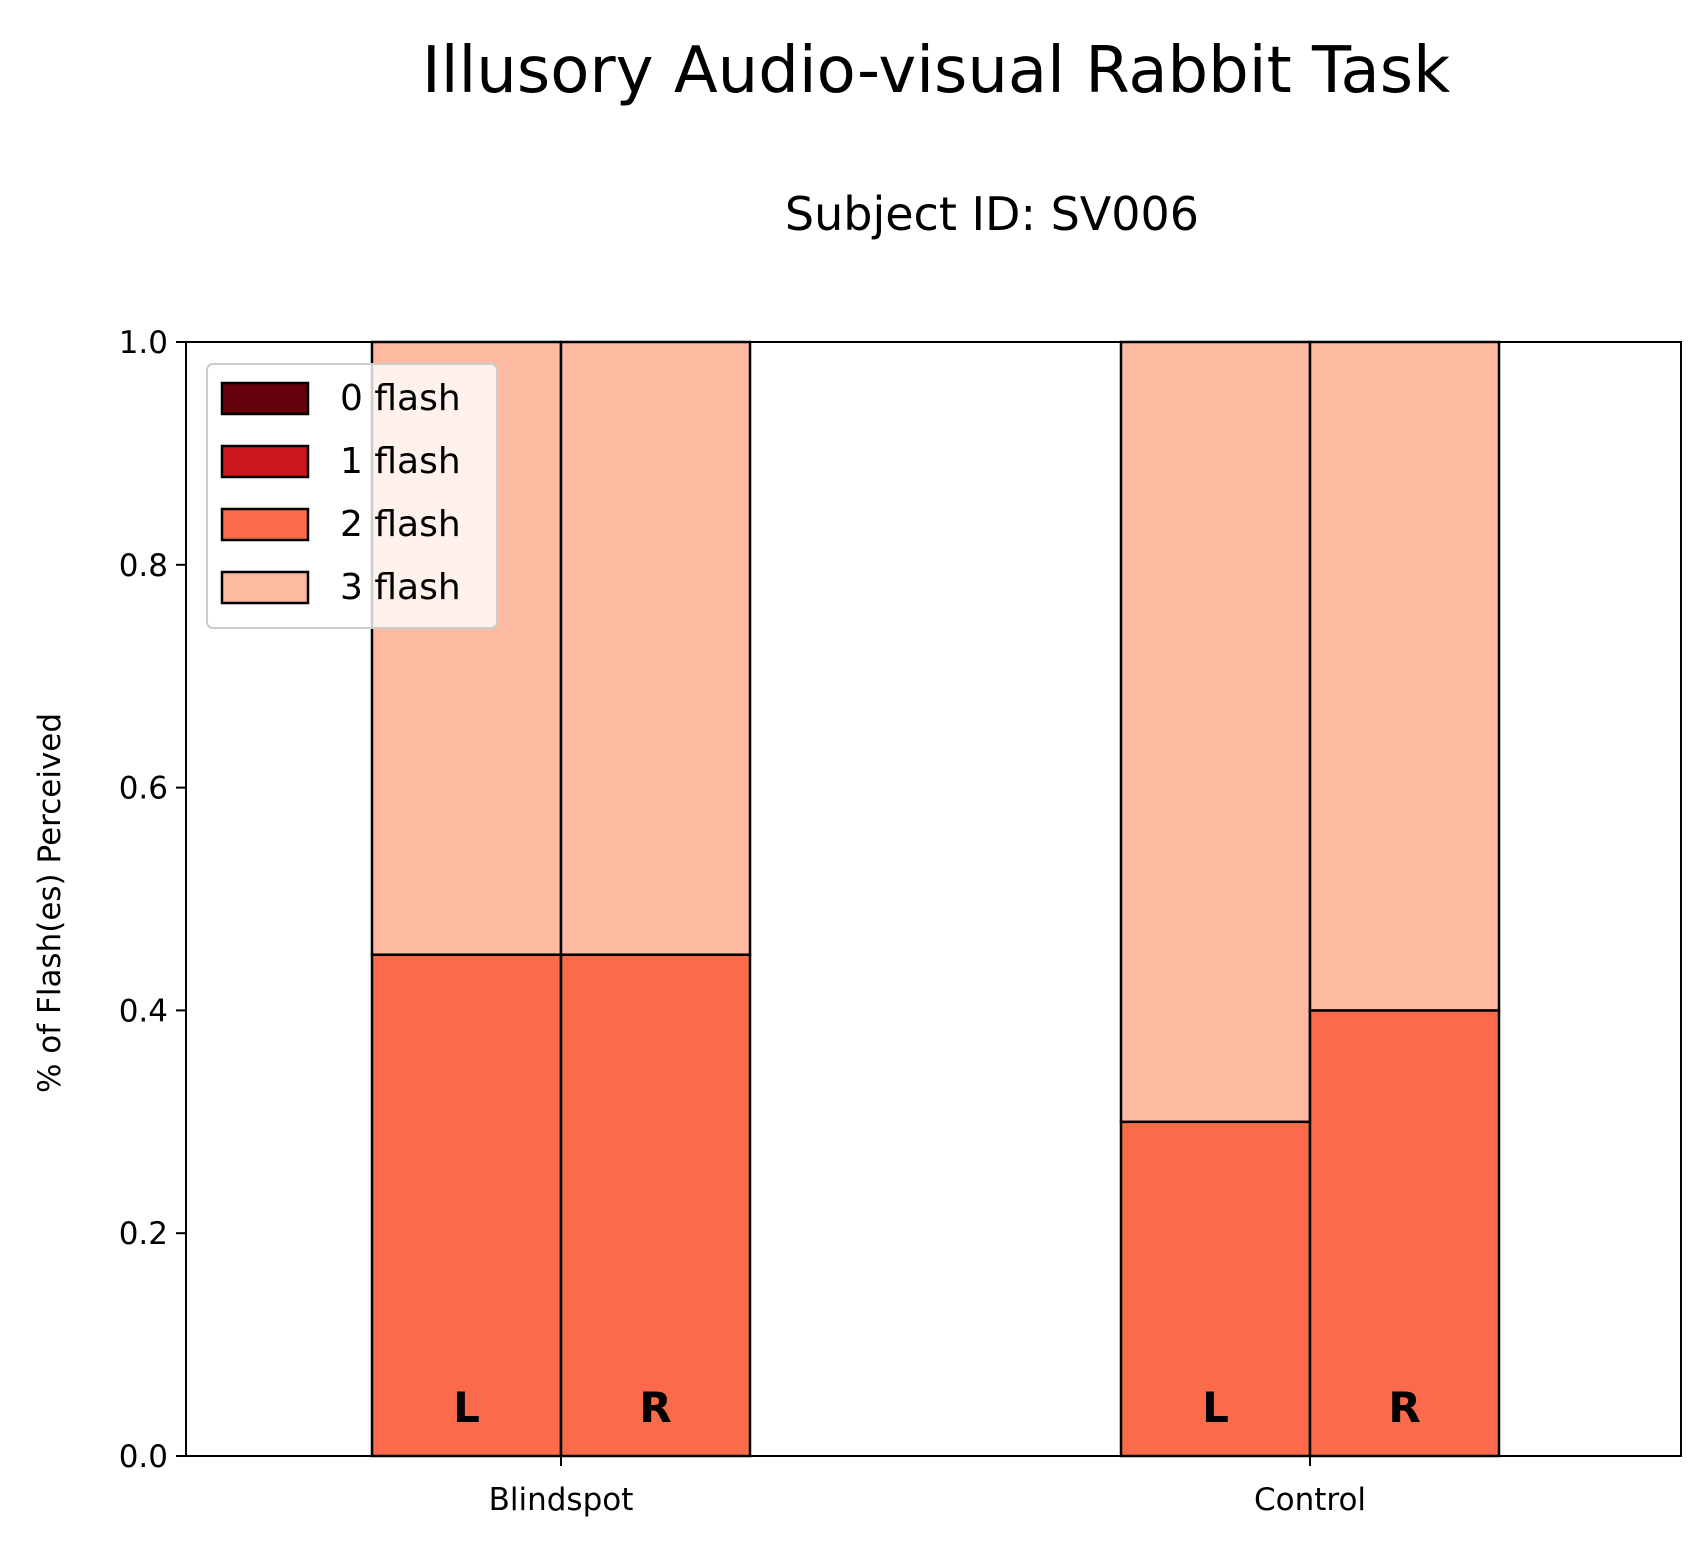 Image resolution: width=1702 pixels, height=1554 pixels. What do you see at coordinates (466, 1205) in the screenshot?
I see `bar-segment-blindspot-l-2-flash` at bounding box center [466, 1205].